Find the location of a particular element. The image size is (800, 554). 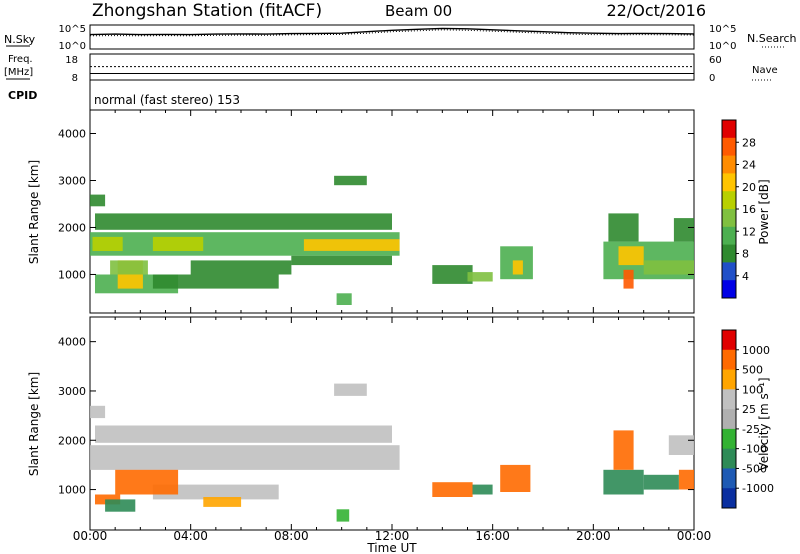

power-cbar-tick-label-5: 8 is located at coordinates (745, 254).